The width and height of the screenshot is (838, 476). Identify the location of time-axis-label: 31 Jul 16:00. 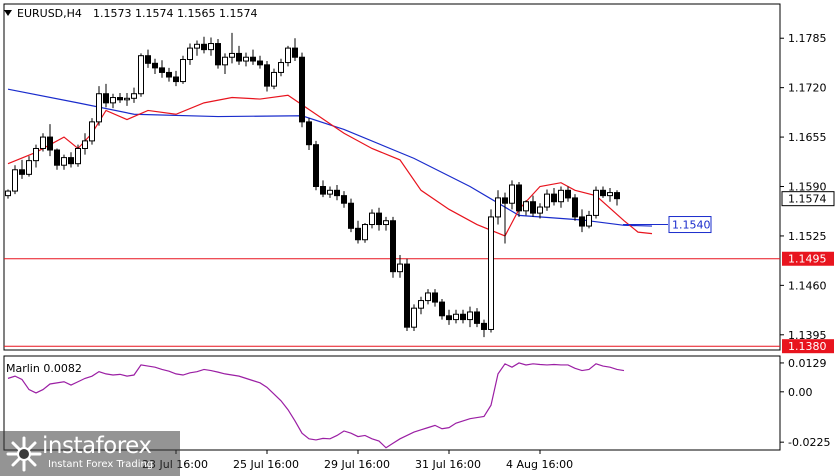
(448, 464).